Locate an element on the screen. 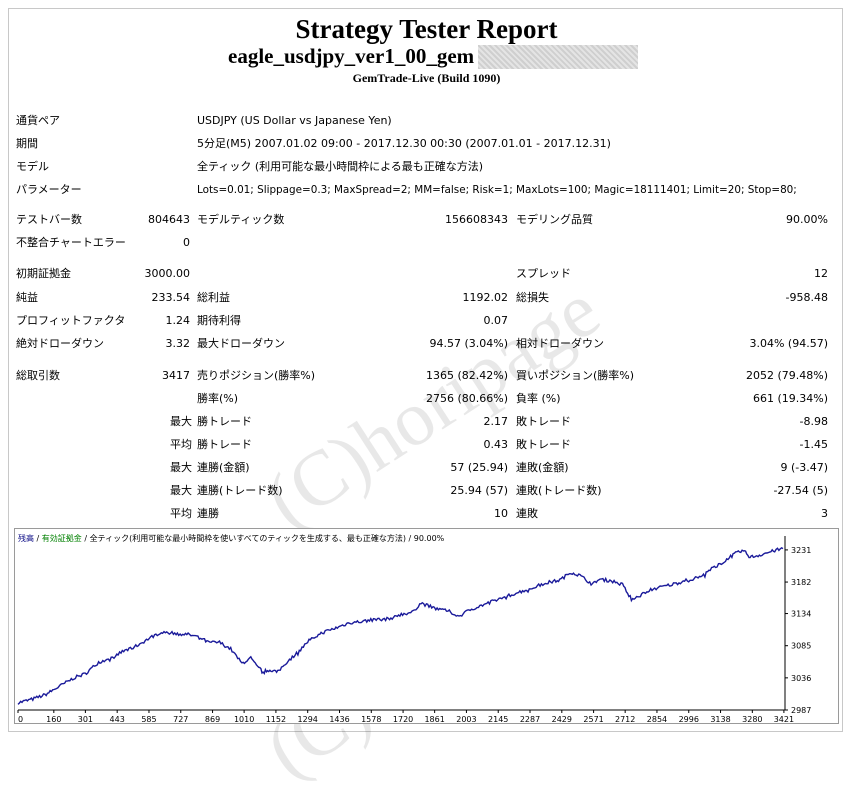  long-positions-label: 買いポジション(勝率%) is located at coordinates (575, 375).